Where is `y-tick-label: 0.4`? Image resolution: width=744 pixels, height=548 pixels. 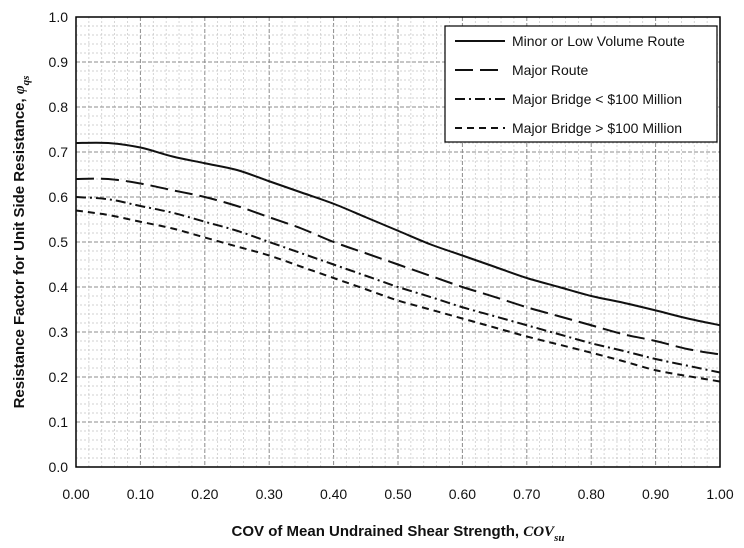
y-tick-label: 0.4 is located at coordinates (59, 287).